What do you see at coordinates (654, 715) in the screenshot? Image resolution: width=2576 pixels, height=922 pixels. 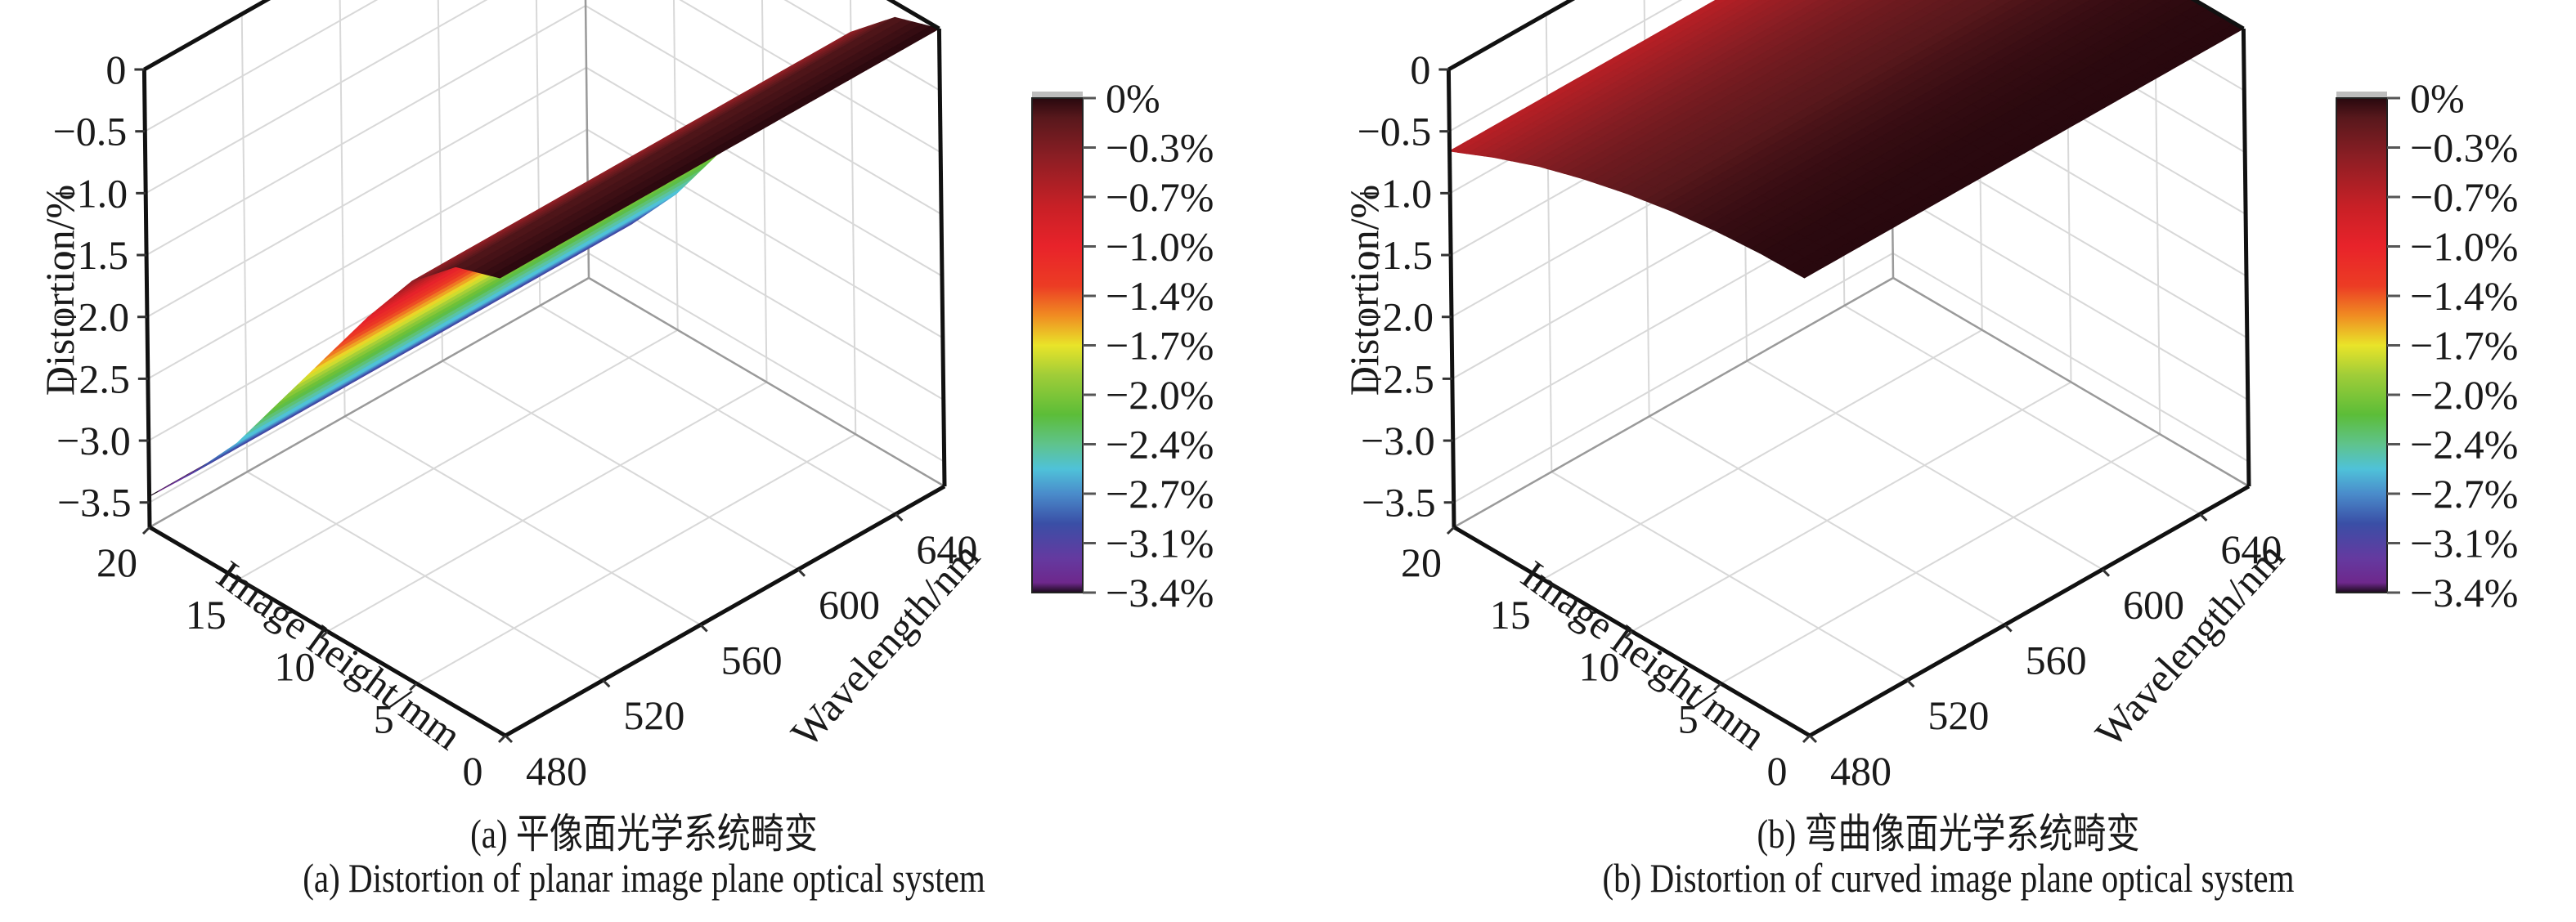 I see `y-tick-label: 520` at bounding box center [654, 715].